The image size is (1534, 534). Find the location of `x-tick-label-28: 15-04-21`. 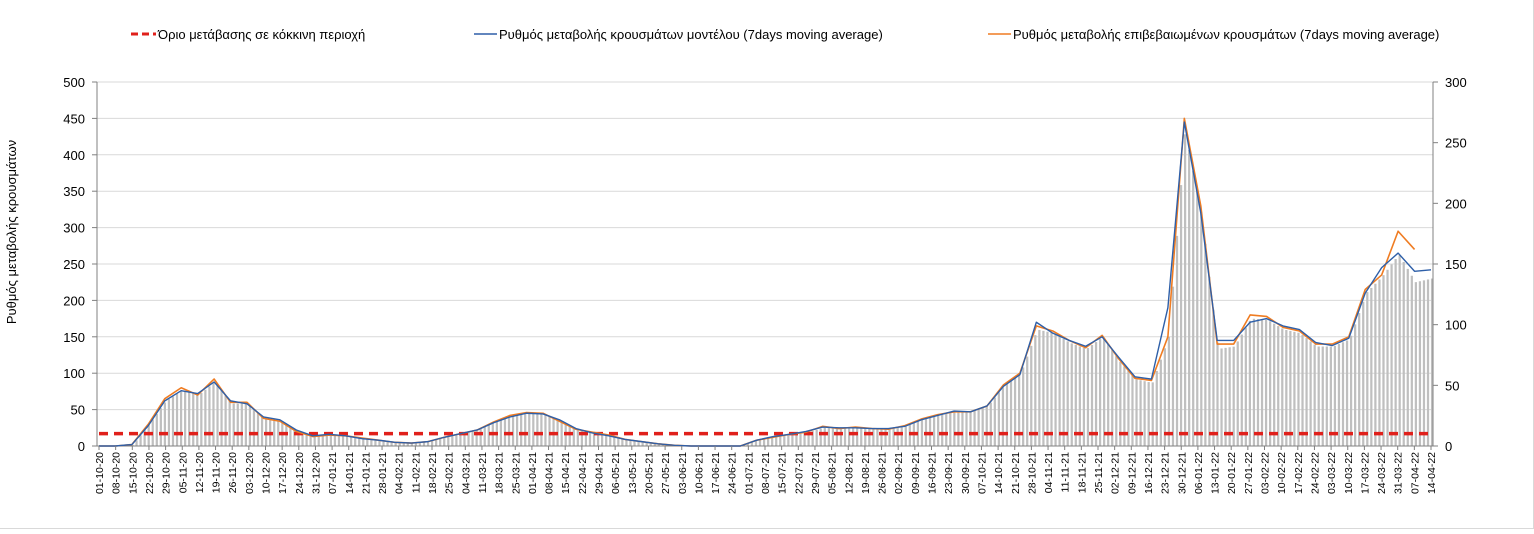

x-tick-label-28: 15-04-21 is located at coordinates (566, 473).